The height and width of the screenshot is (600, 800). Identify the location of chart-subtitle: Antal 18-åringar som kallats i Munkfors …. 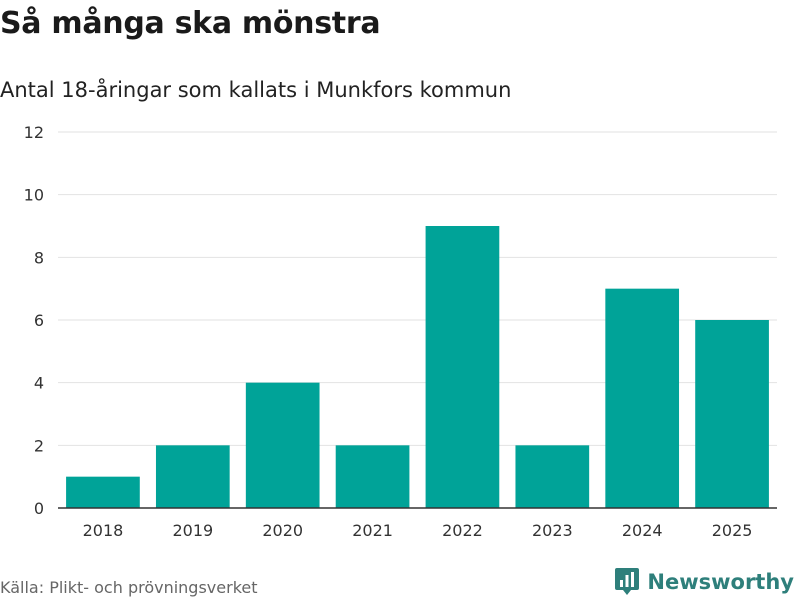
(256, 90).